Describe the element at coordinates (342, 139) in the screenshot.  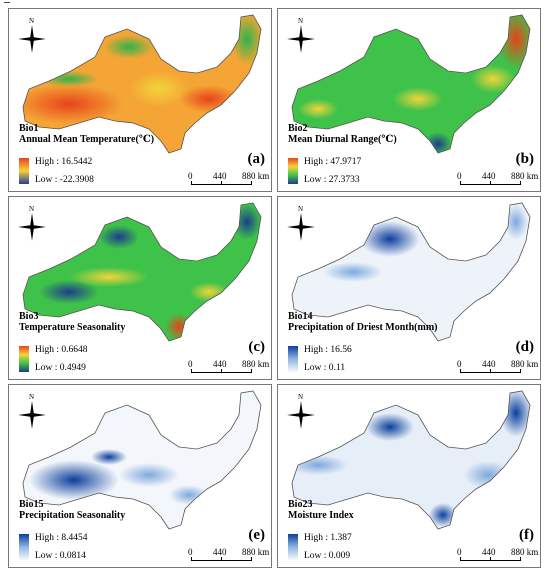
I see `variable-title: Mean Diurnal Range(℃)` at that location.